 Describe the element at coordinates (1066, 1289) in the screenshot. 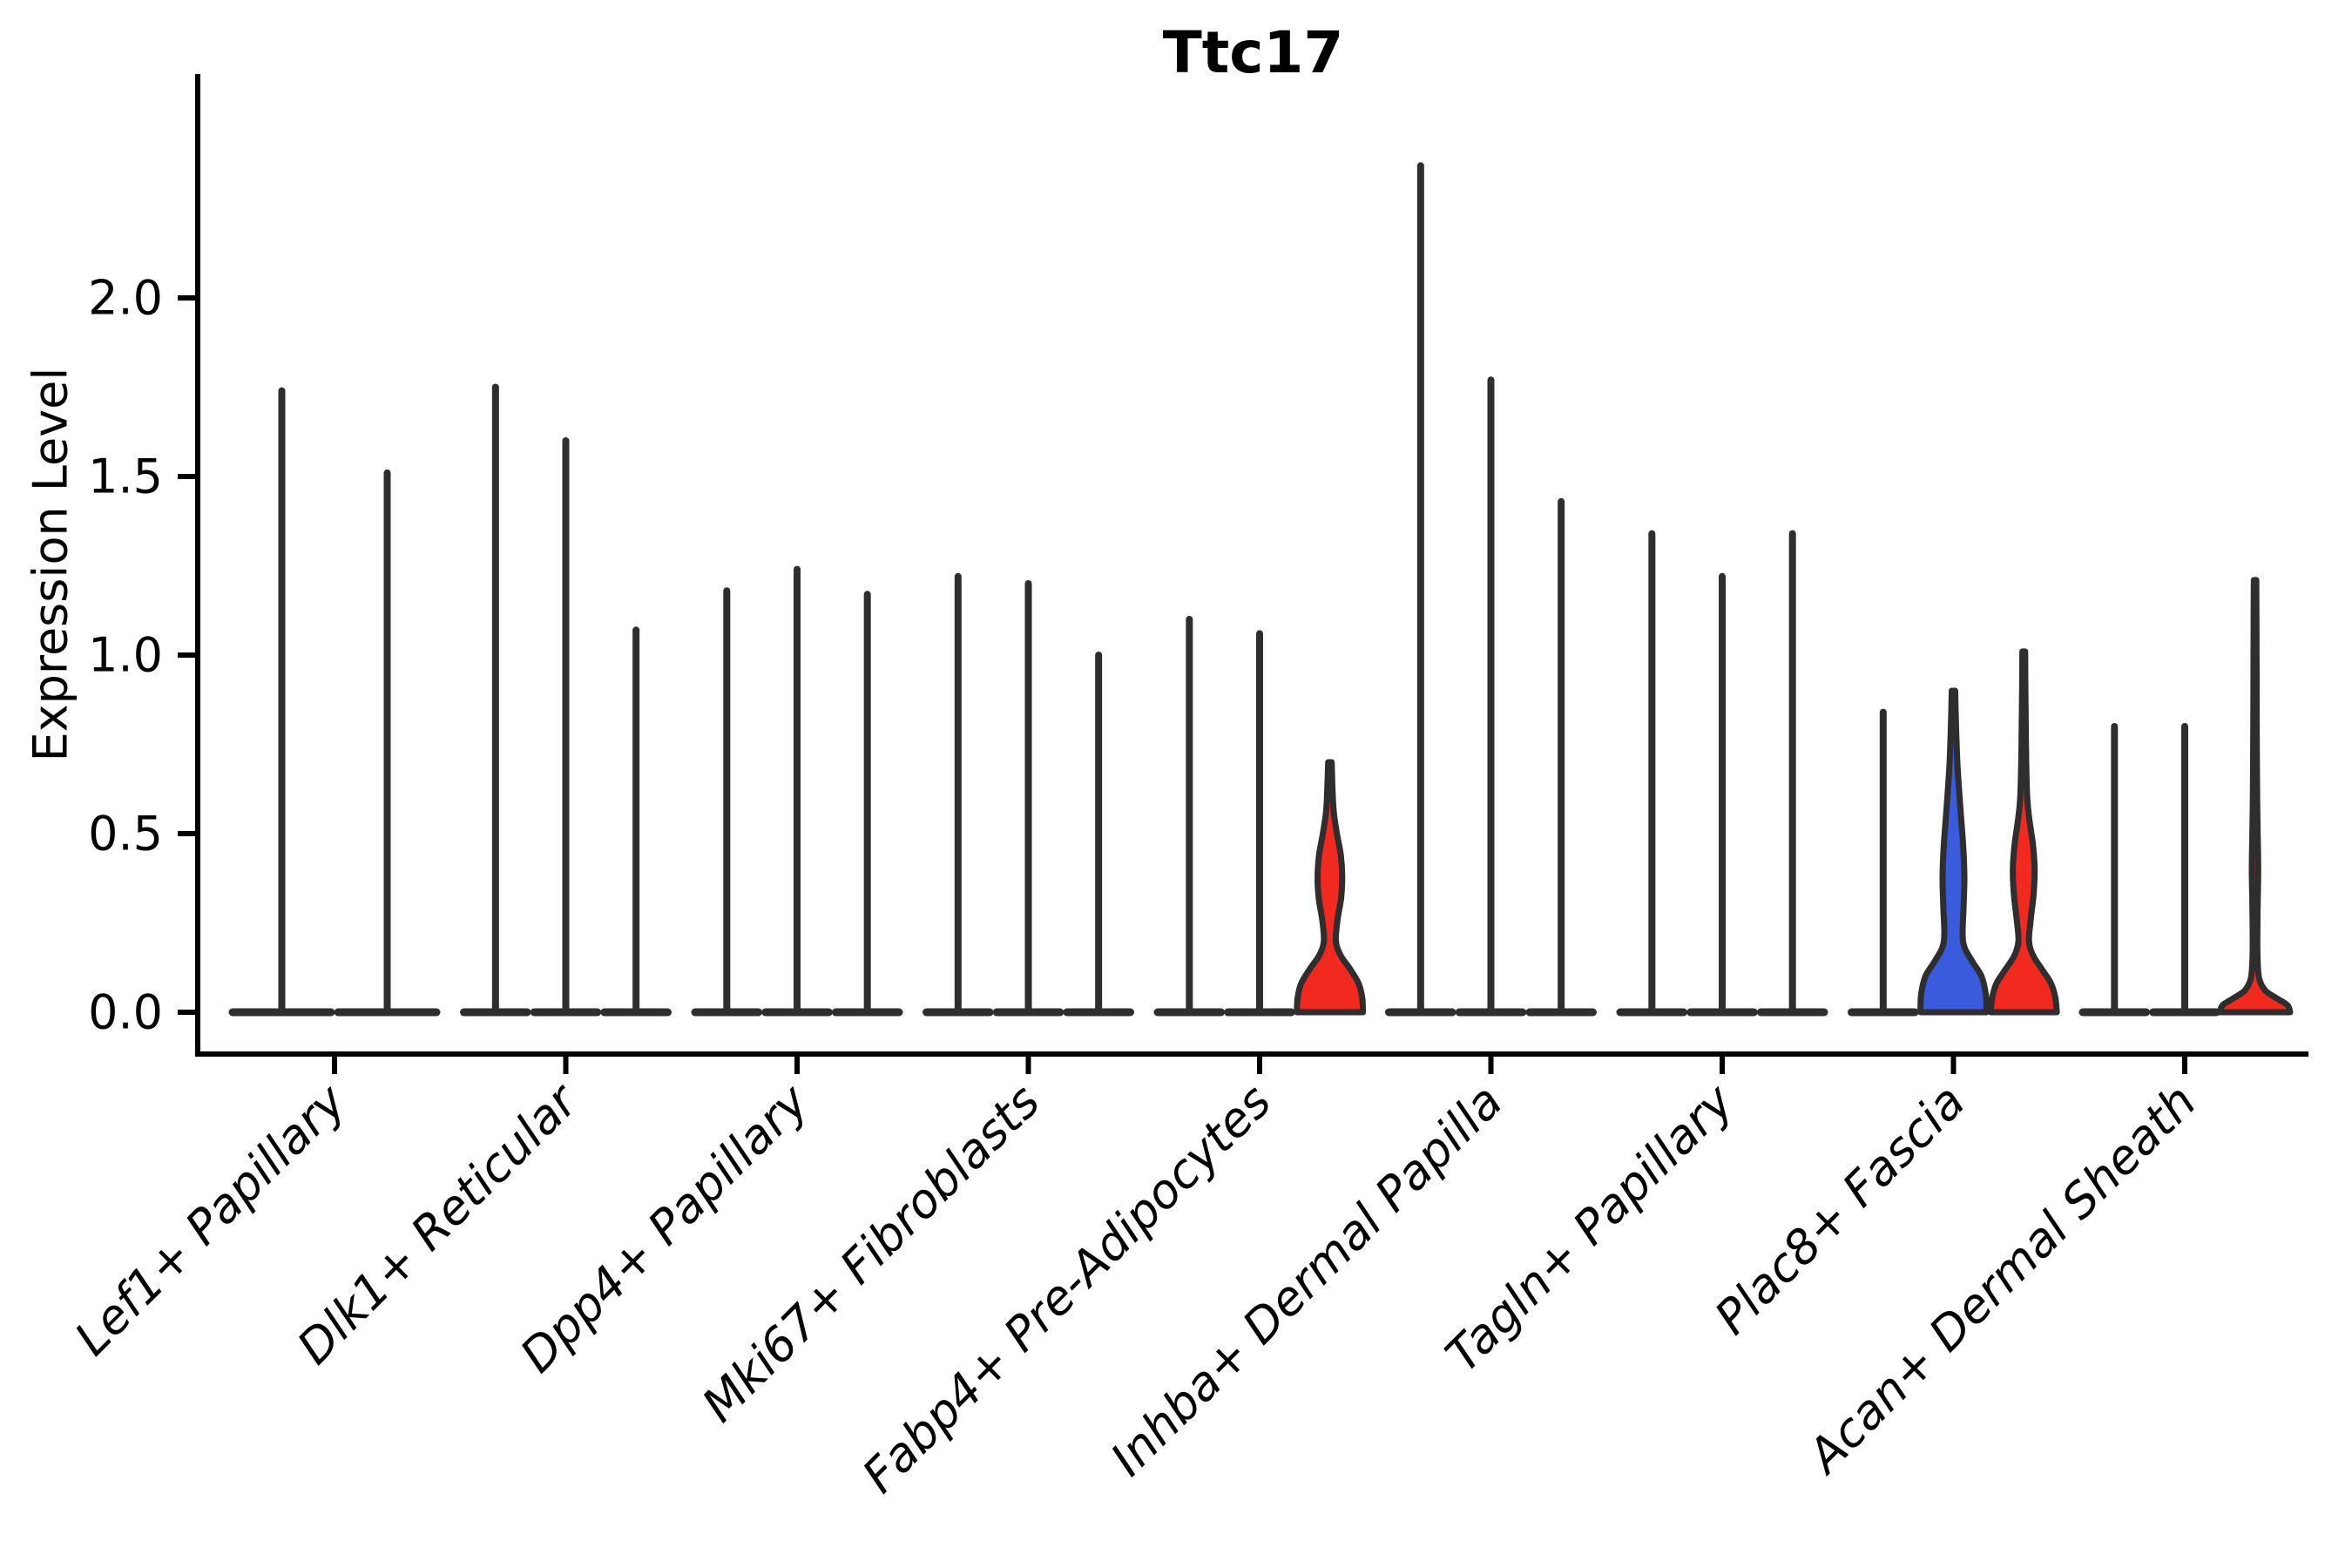

I see `x-category-label: Fabp4+ Pre-Adipocytes` at that location.